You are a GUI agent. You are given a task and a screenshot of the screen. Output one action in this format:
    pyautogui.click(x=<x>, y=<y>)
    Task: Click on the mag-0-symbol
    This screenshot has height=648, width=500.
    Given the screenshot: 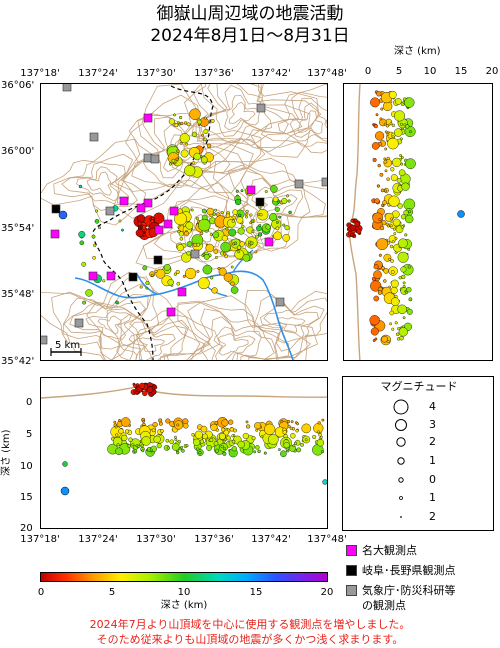 What is the action you would take?
    pyautogui.click(x=401, y=480)
    